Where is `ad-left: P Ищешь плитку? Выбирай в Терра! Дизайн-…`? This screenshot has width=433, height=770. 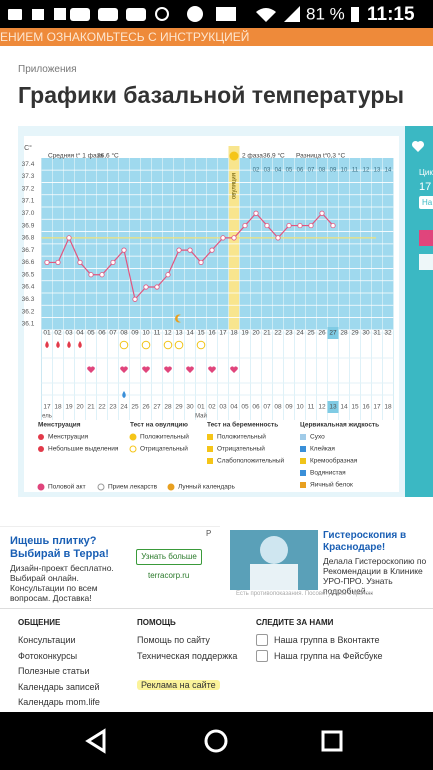
ad-left: P Ищешь плитку? Выбирай в Терра! Дизайн-… is located at coordinates (110, 564).